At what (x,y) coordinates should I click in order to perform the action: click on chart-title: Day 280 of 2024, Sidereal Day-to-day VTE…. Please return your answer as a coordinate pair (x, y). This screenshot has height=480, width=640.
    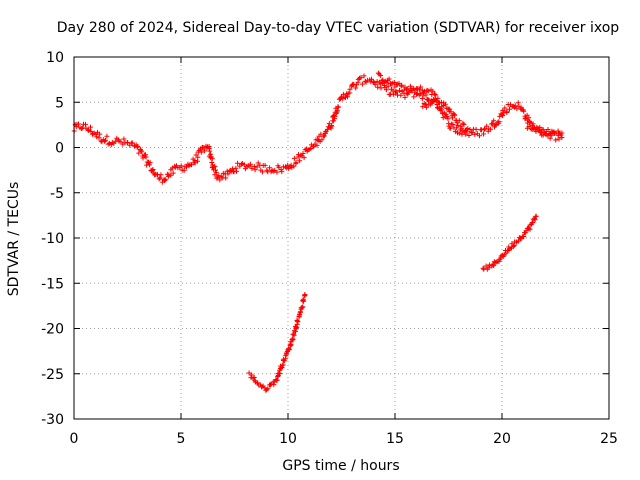
    Looking at the image, I should click on (338, 28).